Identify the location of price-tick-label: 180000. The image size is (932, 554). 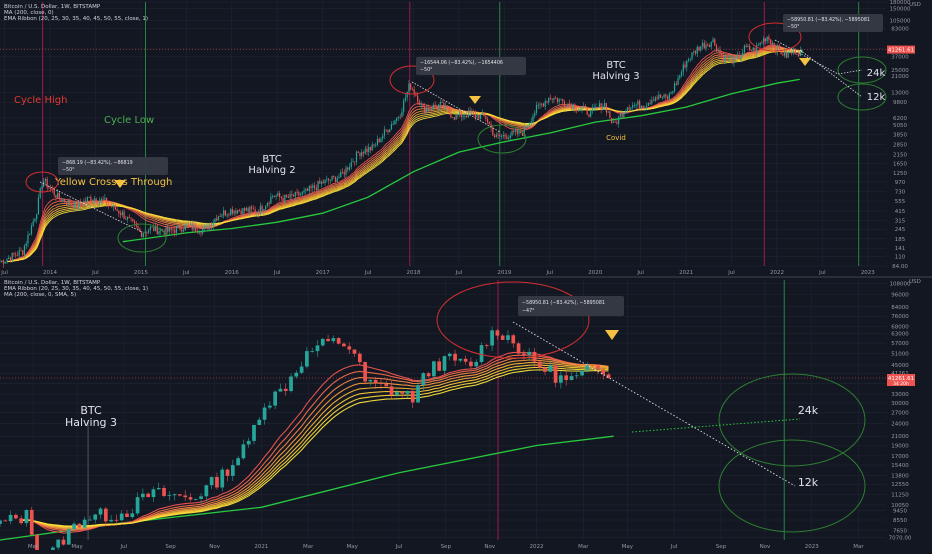
(900, 3).